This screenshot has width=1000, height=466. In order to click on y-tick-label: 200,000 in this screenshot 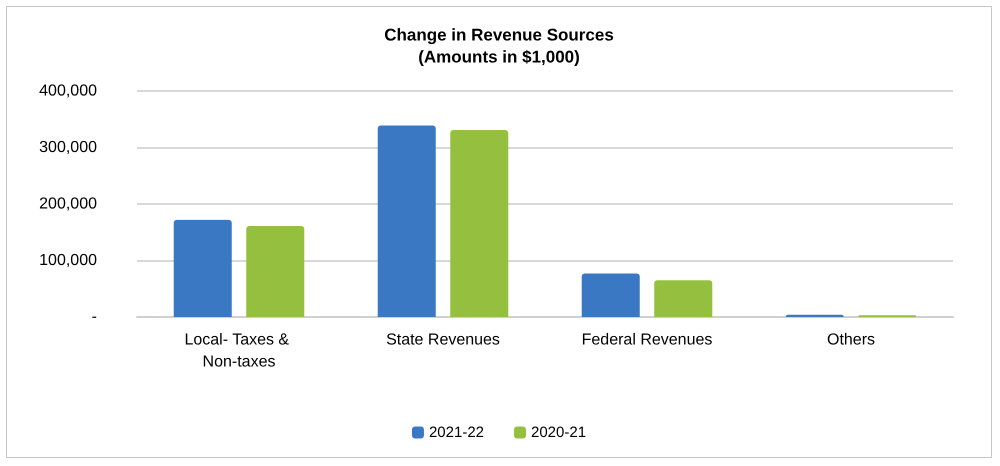, I will do `click(68, 204)`.